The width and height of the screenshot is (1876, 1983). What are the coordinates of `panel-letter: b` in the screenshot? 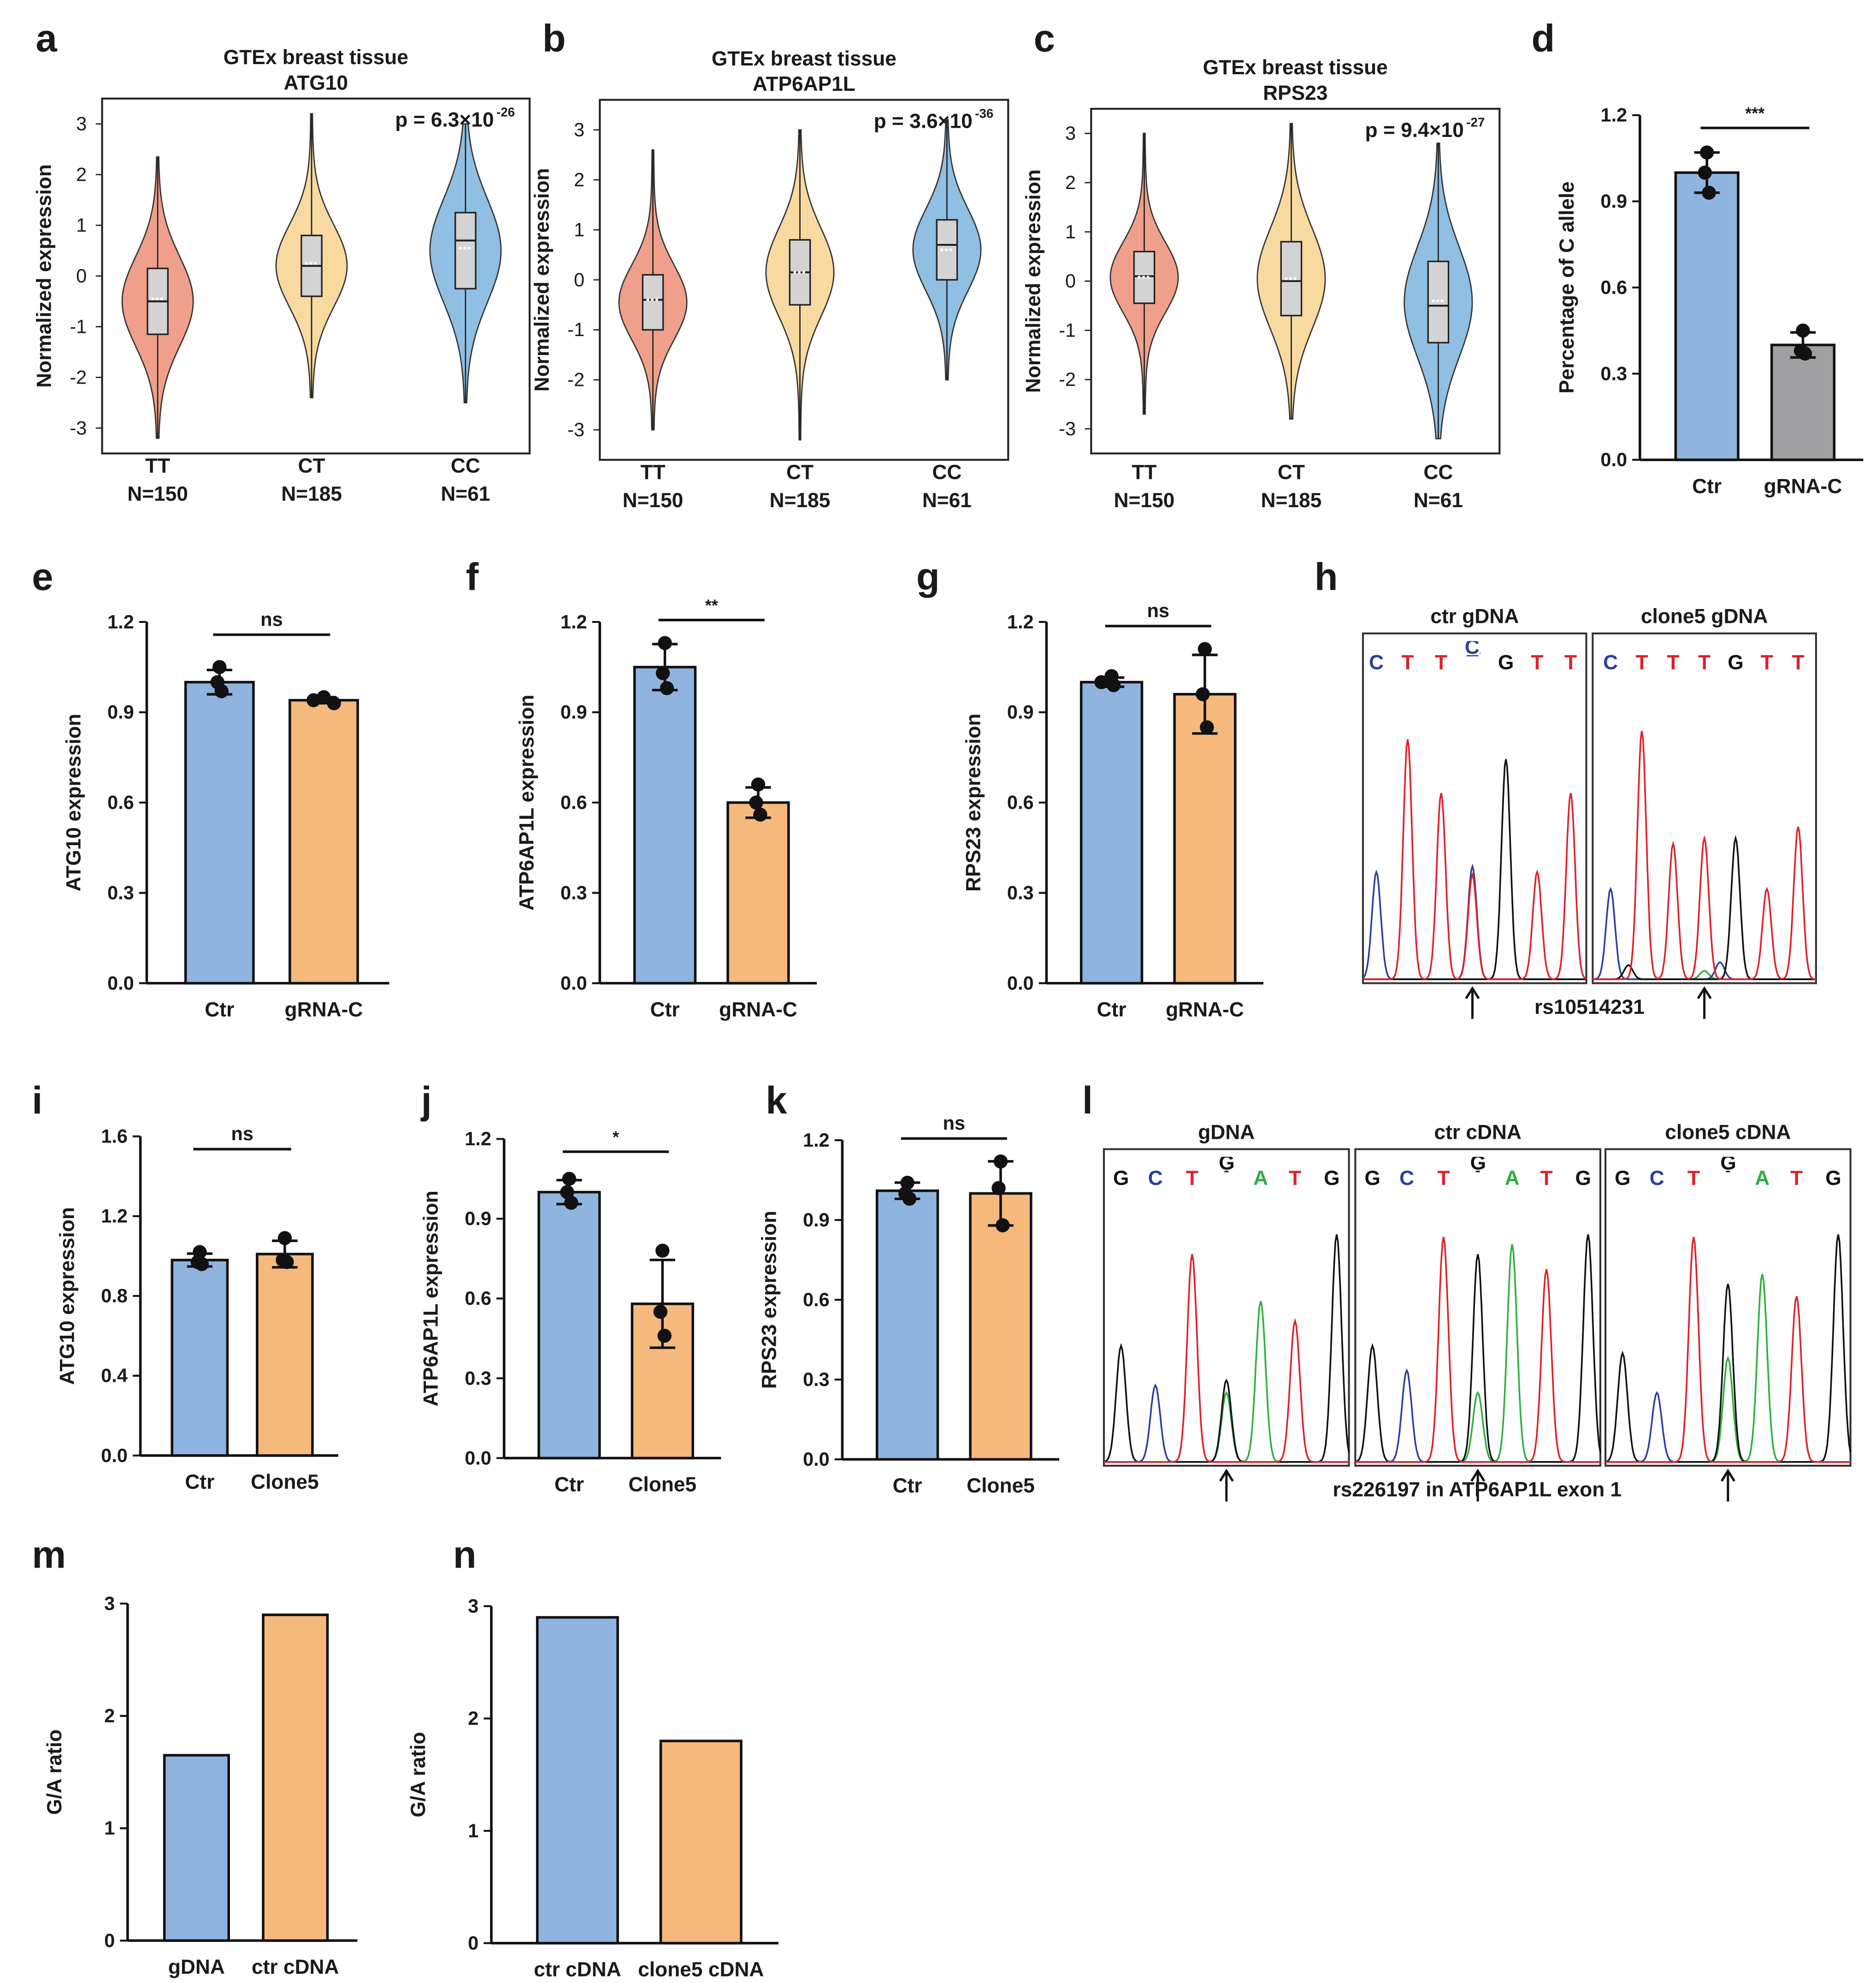 It's located at (554, 38).